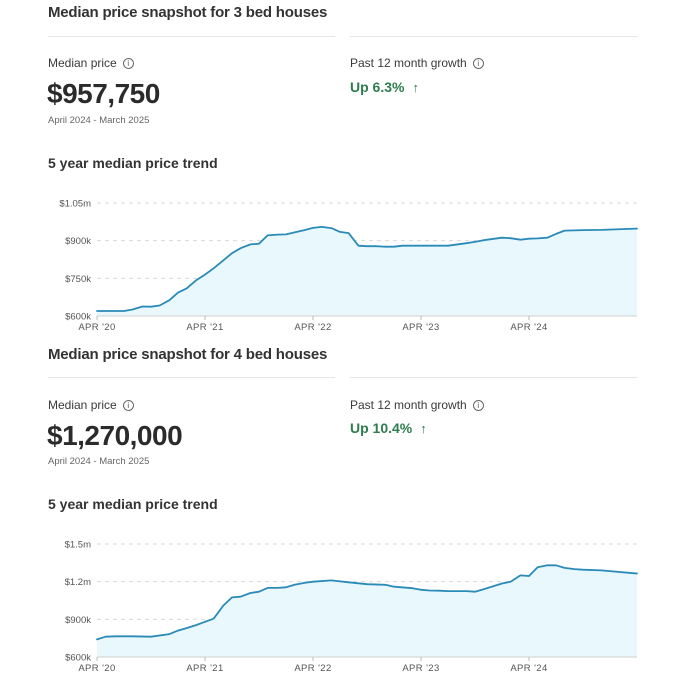 The image size is (682, 682). I want to click on growth-value-text: Up 10.4%, so click(381, 428).